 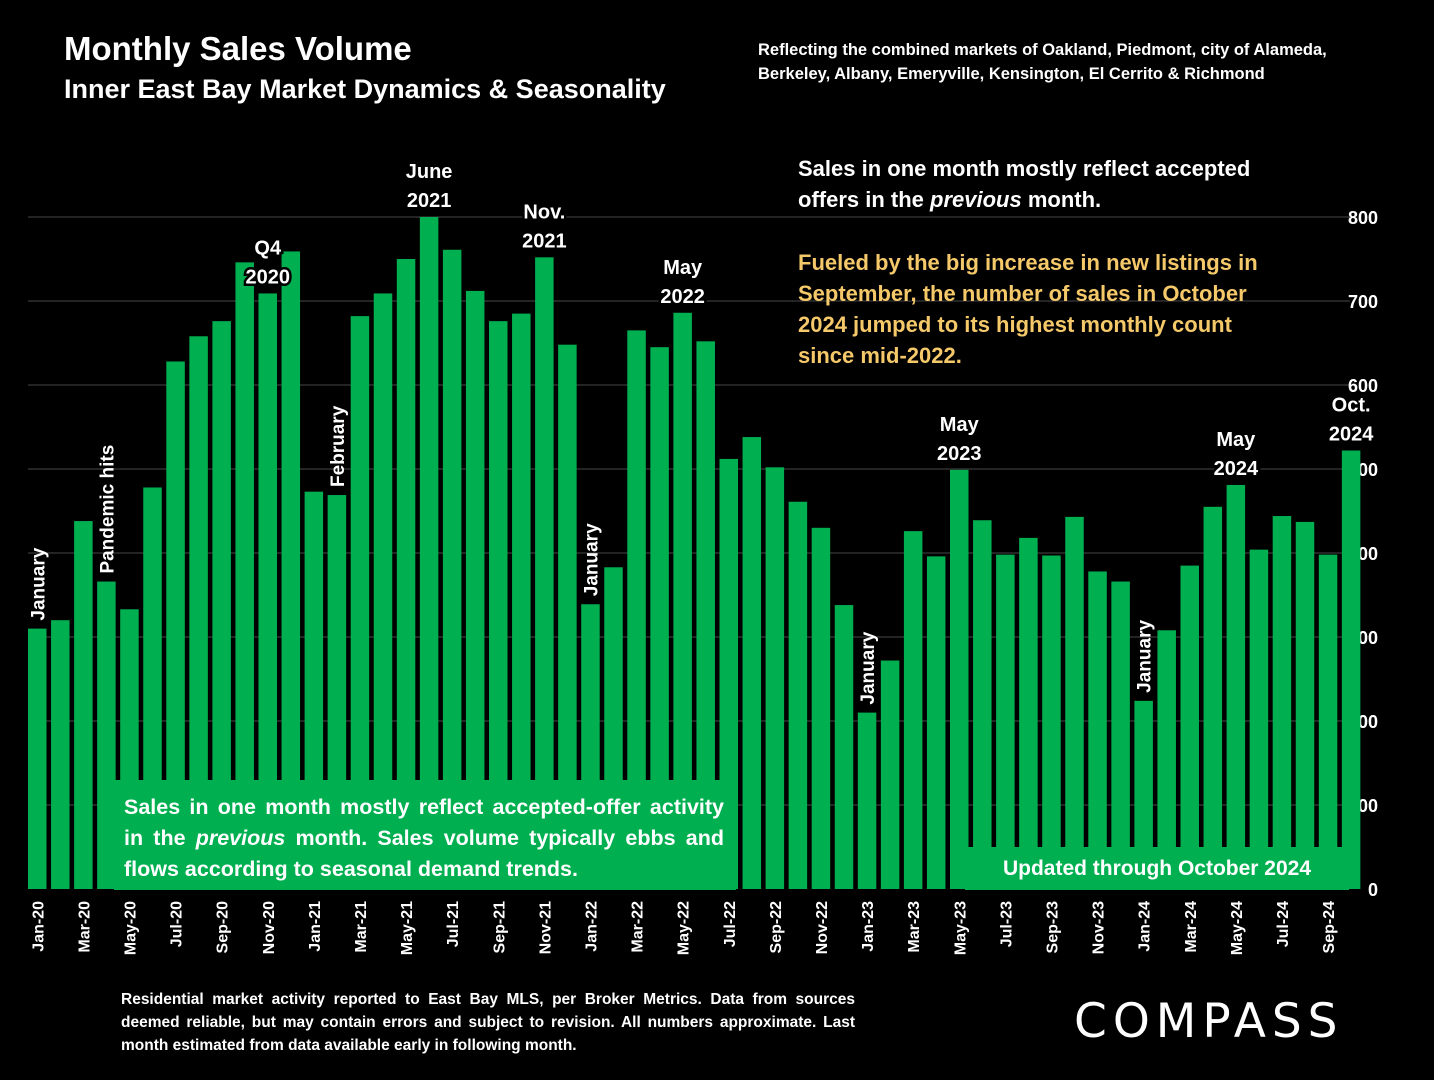 I want to click on bar-annotation: Nov., so click(x=544, y=212).